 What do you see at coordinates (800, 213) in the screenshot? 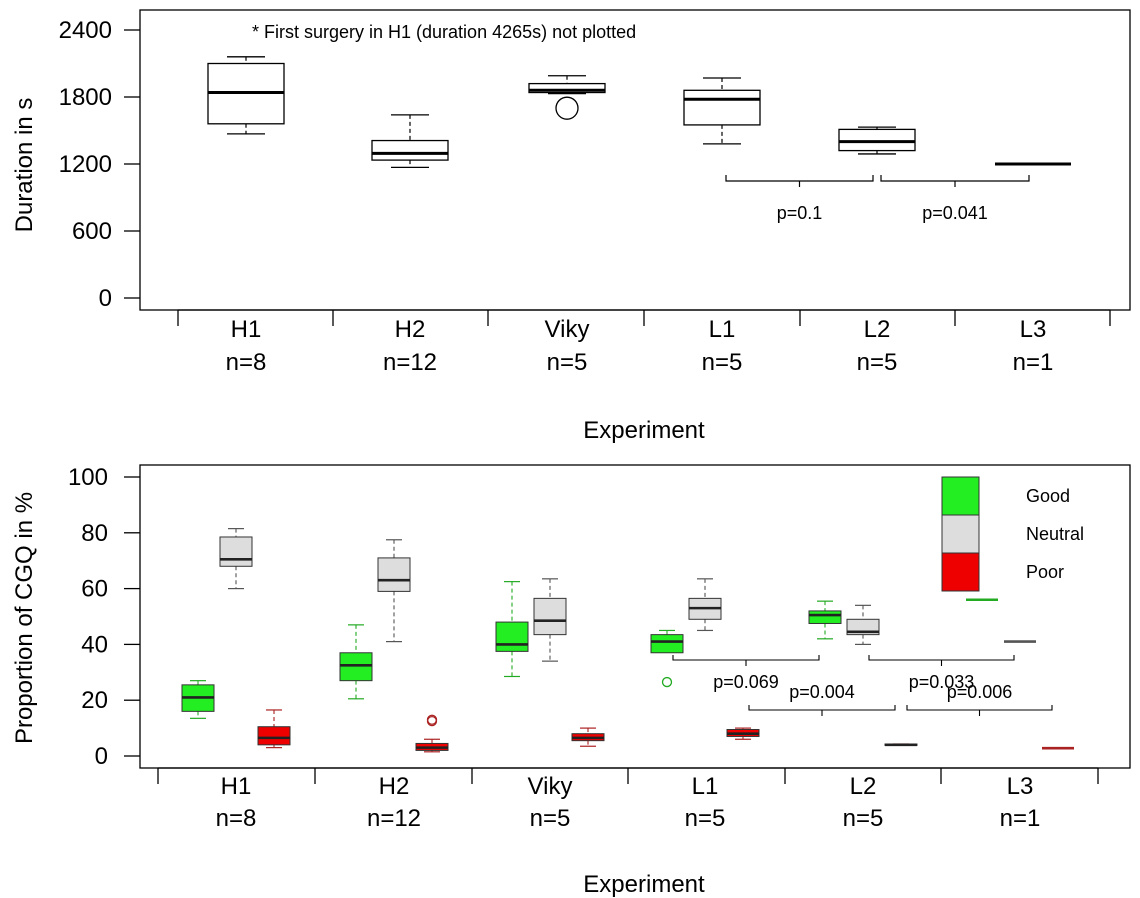
I see `duration-p-value-0: p=0.1` at bounding box center [800, 213].